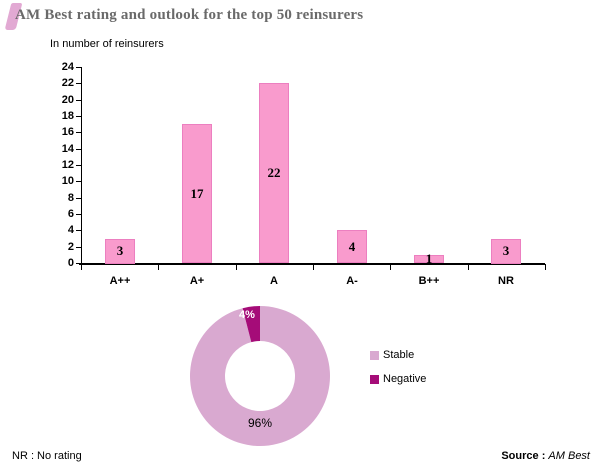  What do you see at coordinates (70, 214) in the screenshot?
I see `y-tick-label: 6` at bounding box center [70, 214].